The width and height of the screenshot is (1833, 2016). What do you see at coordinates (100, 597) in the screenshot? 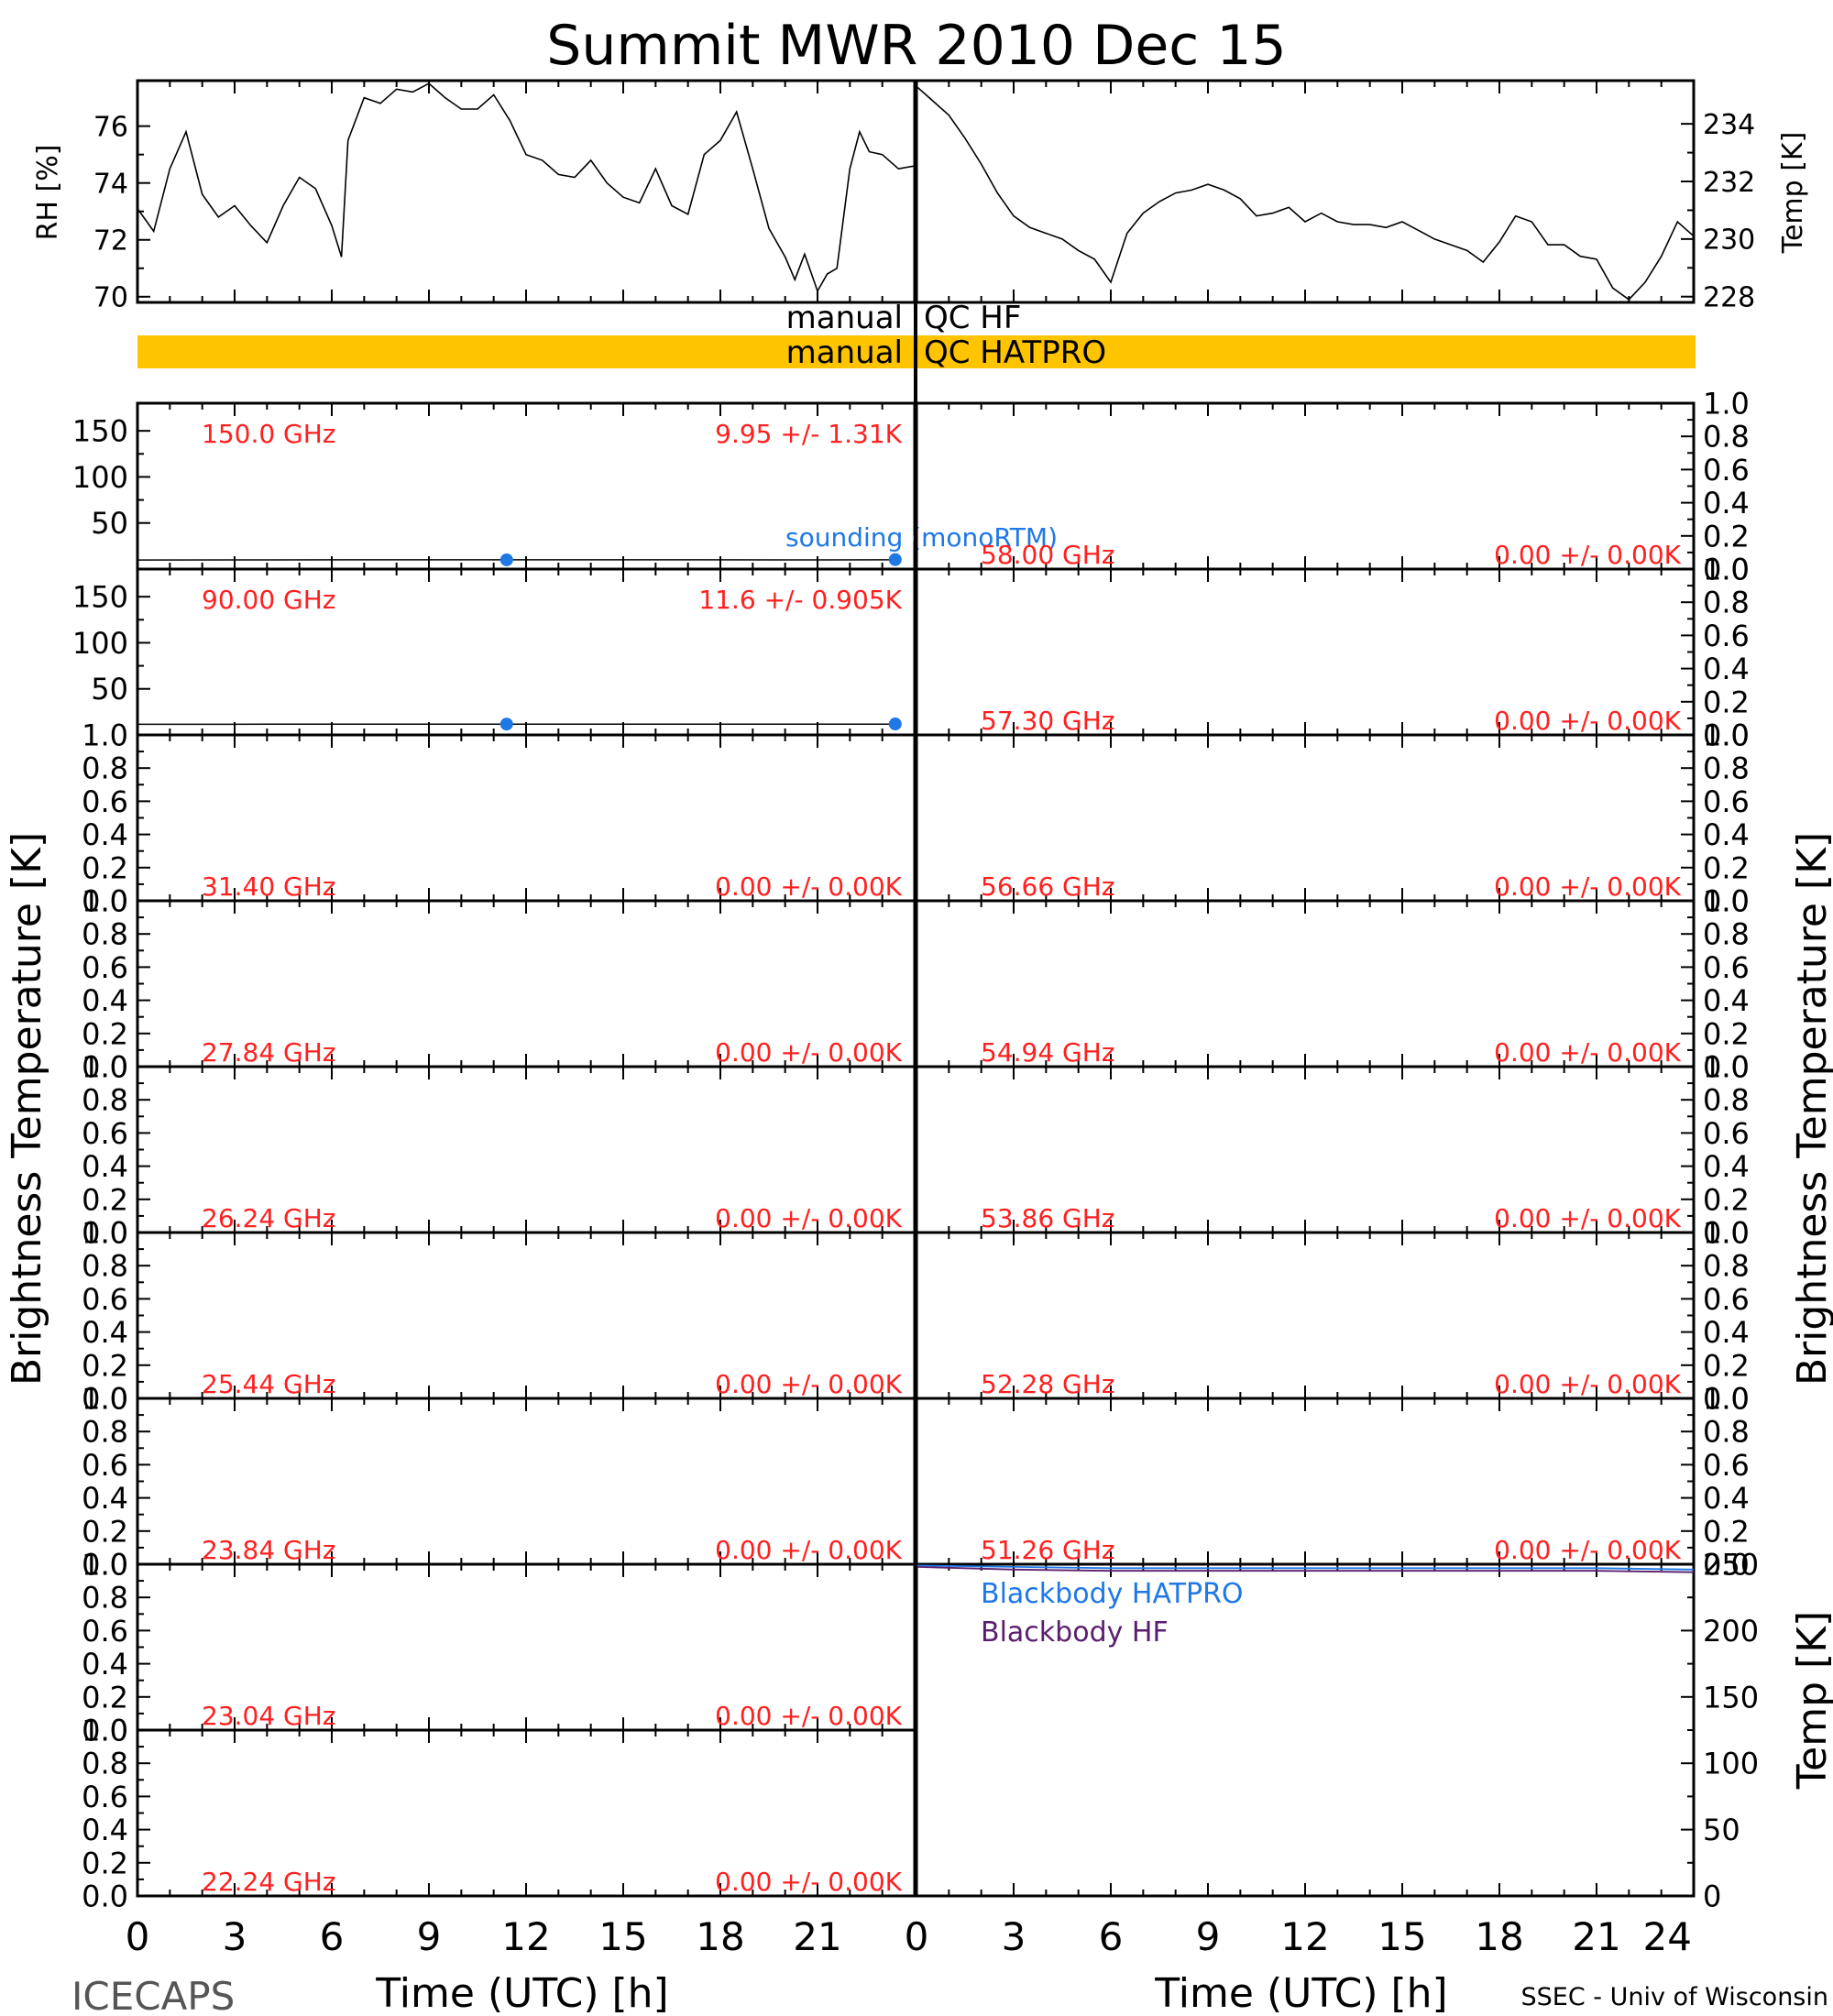
I see `bt-90-axis-ytick-label: 150` at bounding box center [100, 597].